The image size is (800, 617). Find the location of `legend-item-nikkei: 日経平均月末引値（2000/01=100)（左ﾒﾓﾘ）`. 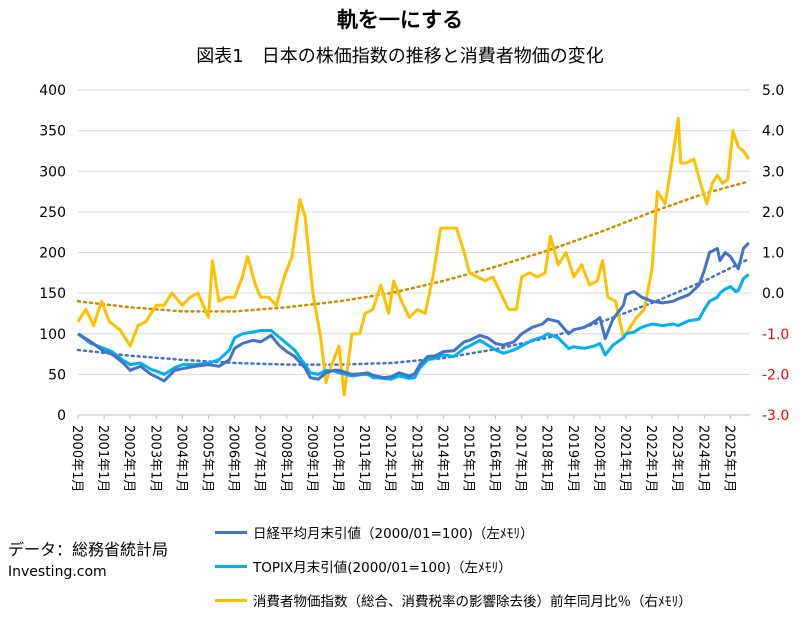

legend-item-nikkei: 日経平均月末引値（2000/01=100)（左ﾒﾓﾘ） is located at coordinates (453, 532).